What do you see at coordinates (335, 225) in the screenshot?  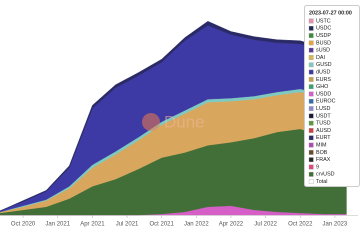 I see `x-tick-label: Jan 2023` at bounding box center [335, 225].